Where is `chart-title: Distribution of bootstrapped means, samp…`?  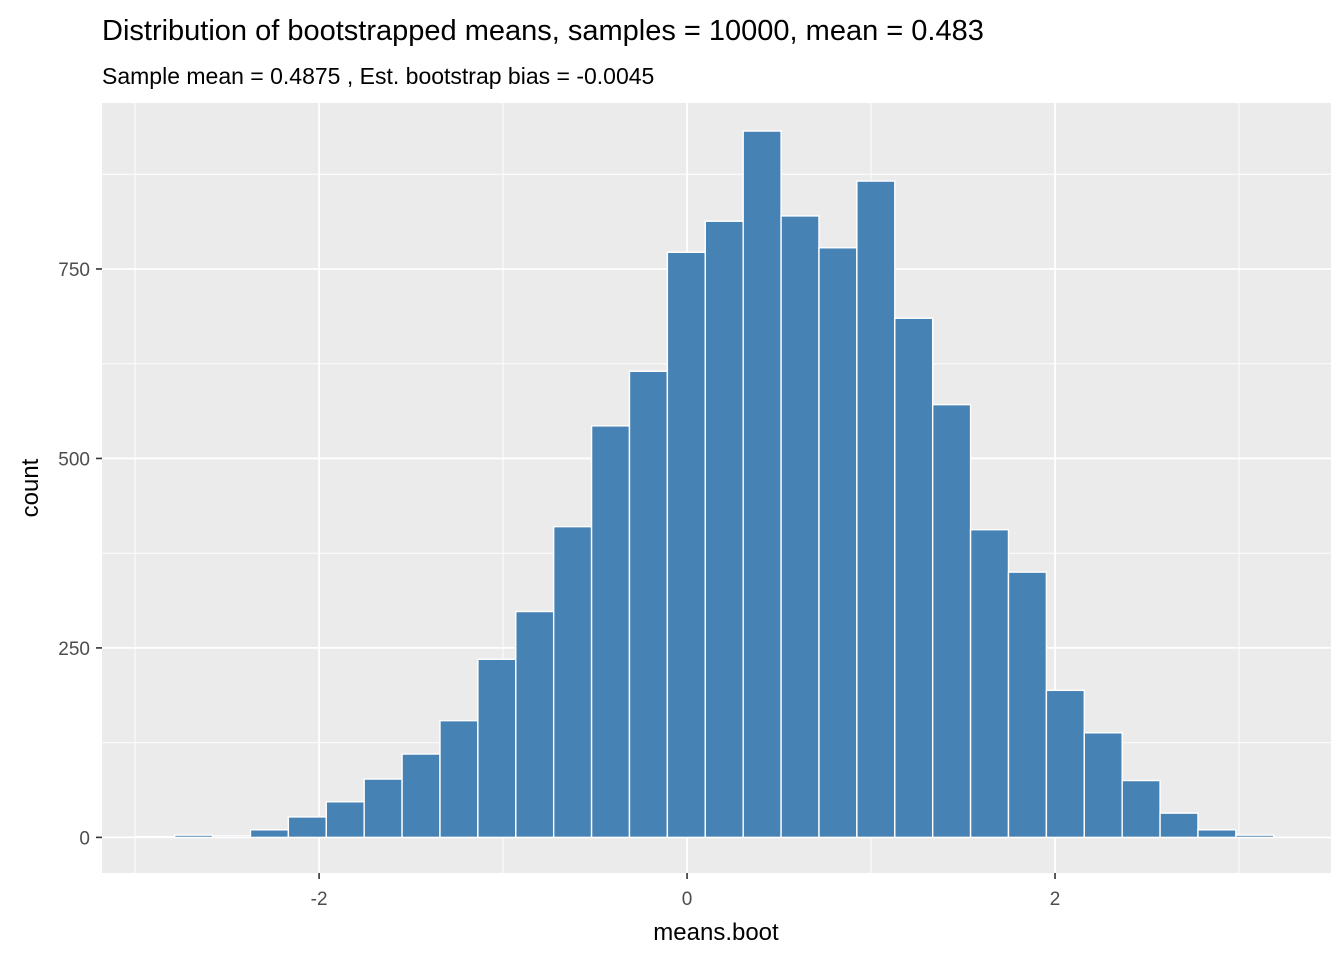
chart-title: Distribution of bootstrapped means, samp… is located at coordinates (543, 31).